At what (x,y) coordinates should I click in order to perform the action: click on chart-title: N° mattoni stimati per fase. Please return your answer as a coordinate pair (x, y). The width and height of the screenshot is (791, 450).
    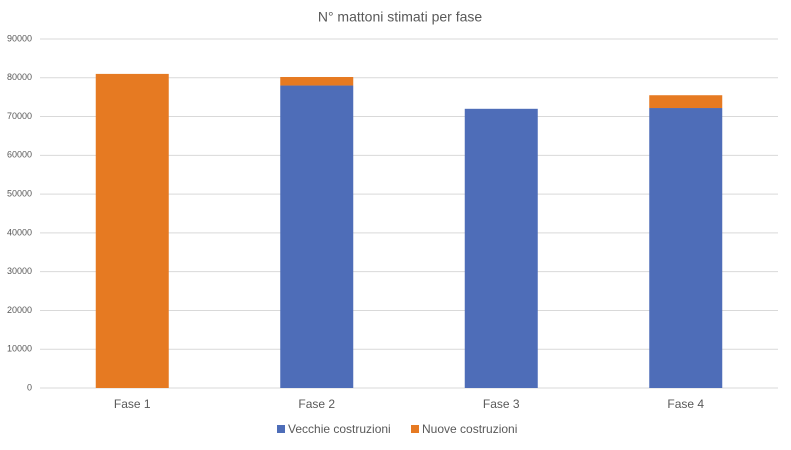
    Looking at the image, I should click on (400, 17).